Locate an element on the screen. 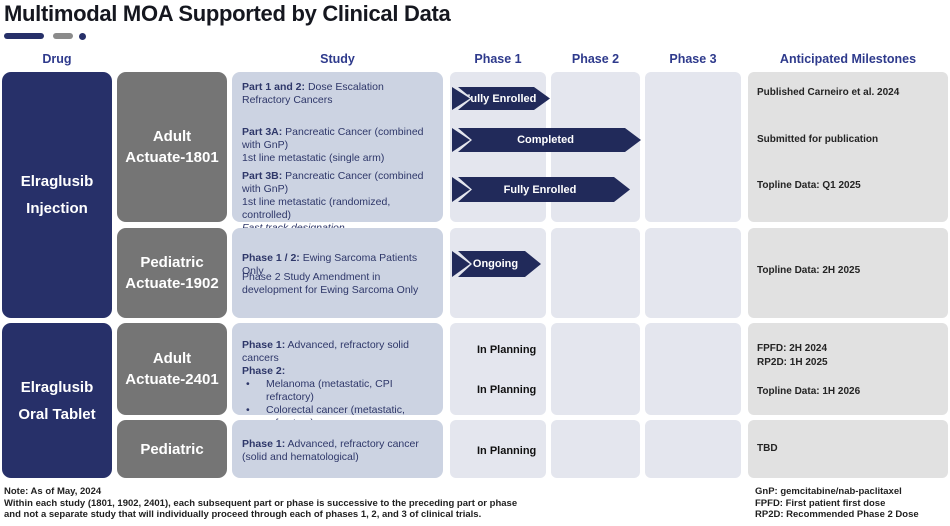 This screenshot has height=526, width=950. title-underline-bar-gray is located at coordinates (63, 36).